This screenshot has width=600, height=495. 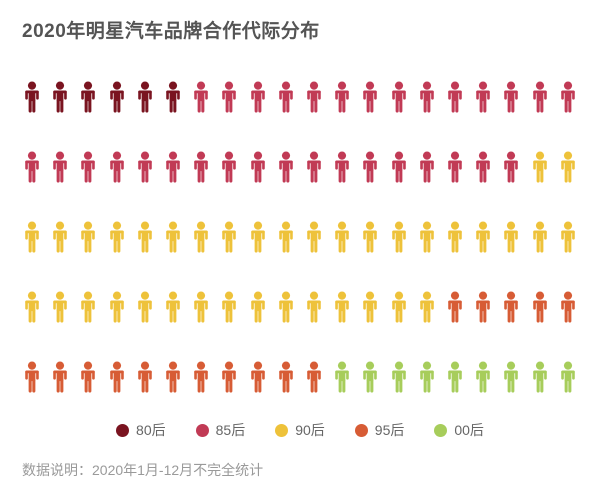 What do you see at coordinates (141, 430) in the screenshot?
I see `legend-item: 80后` at bounding box center [141, 430].